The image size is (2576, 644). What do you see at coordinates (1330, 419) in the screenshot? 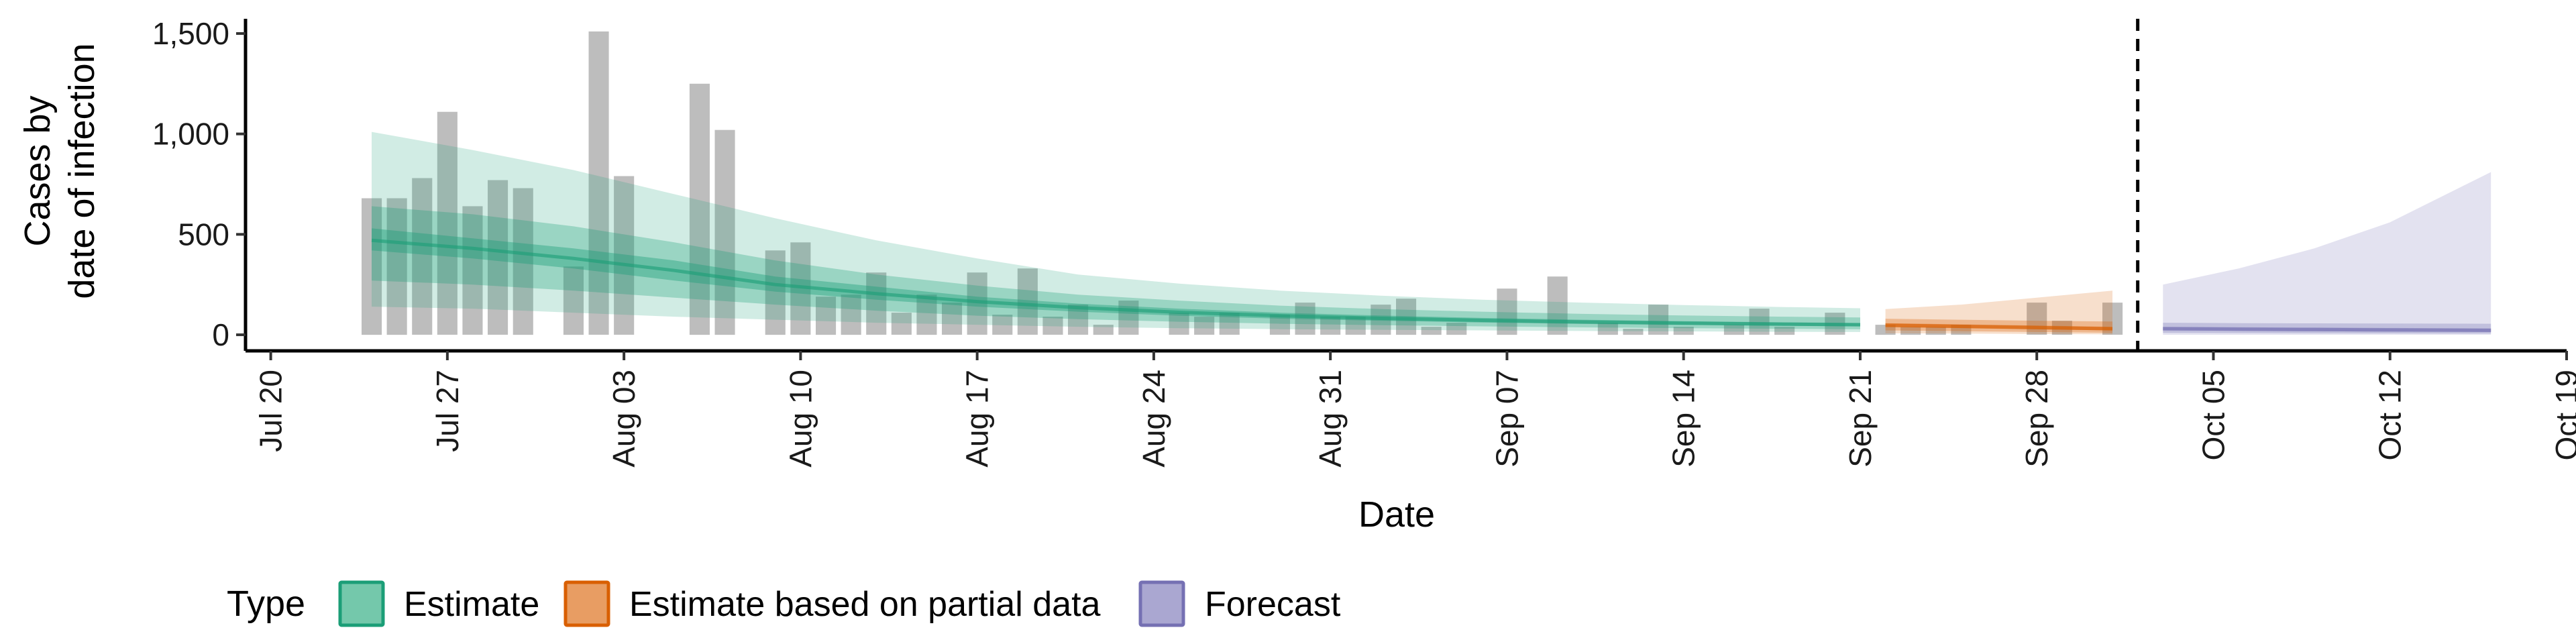
I see `x-tick-label: Aug 31` at bounding box center [1330, 419].